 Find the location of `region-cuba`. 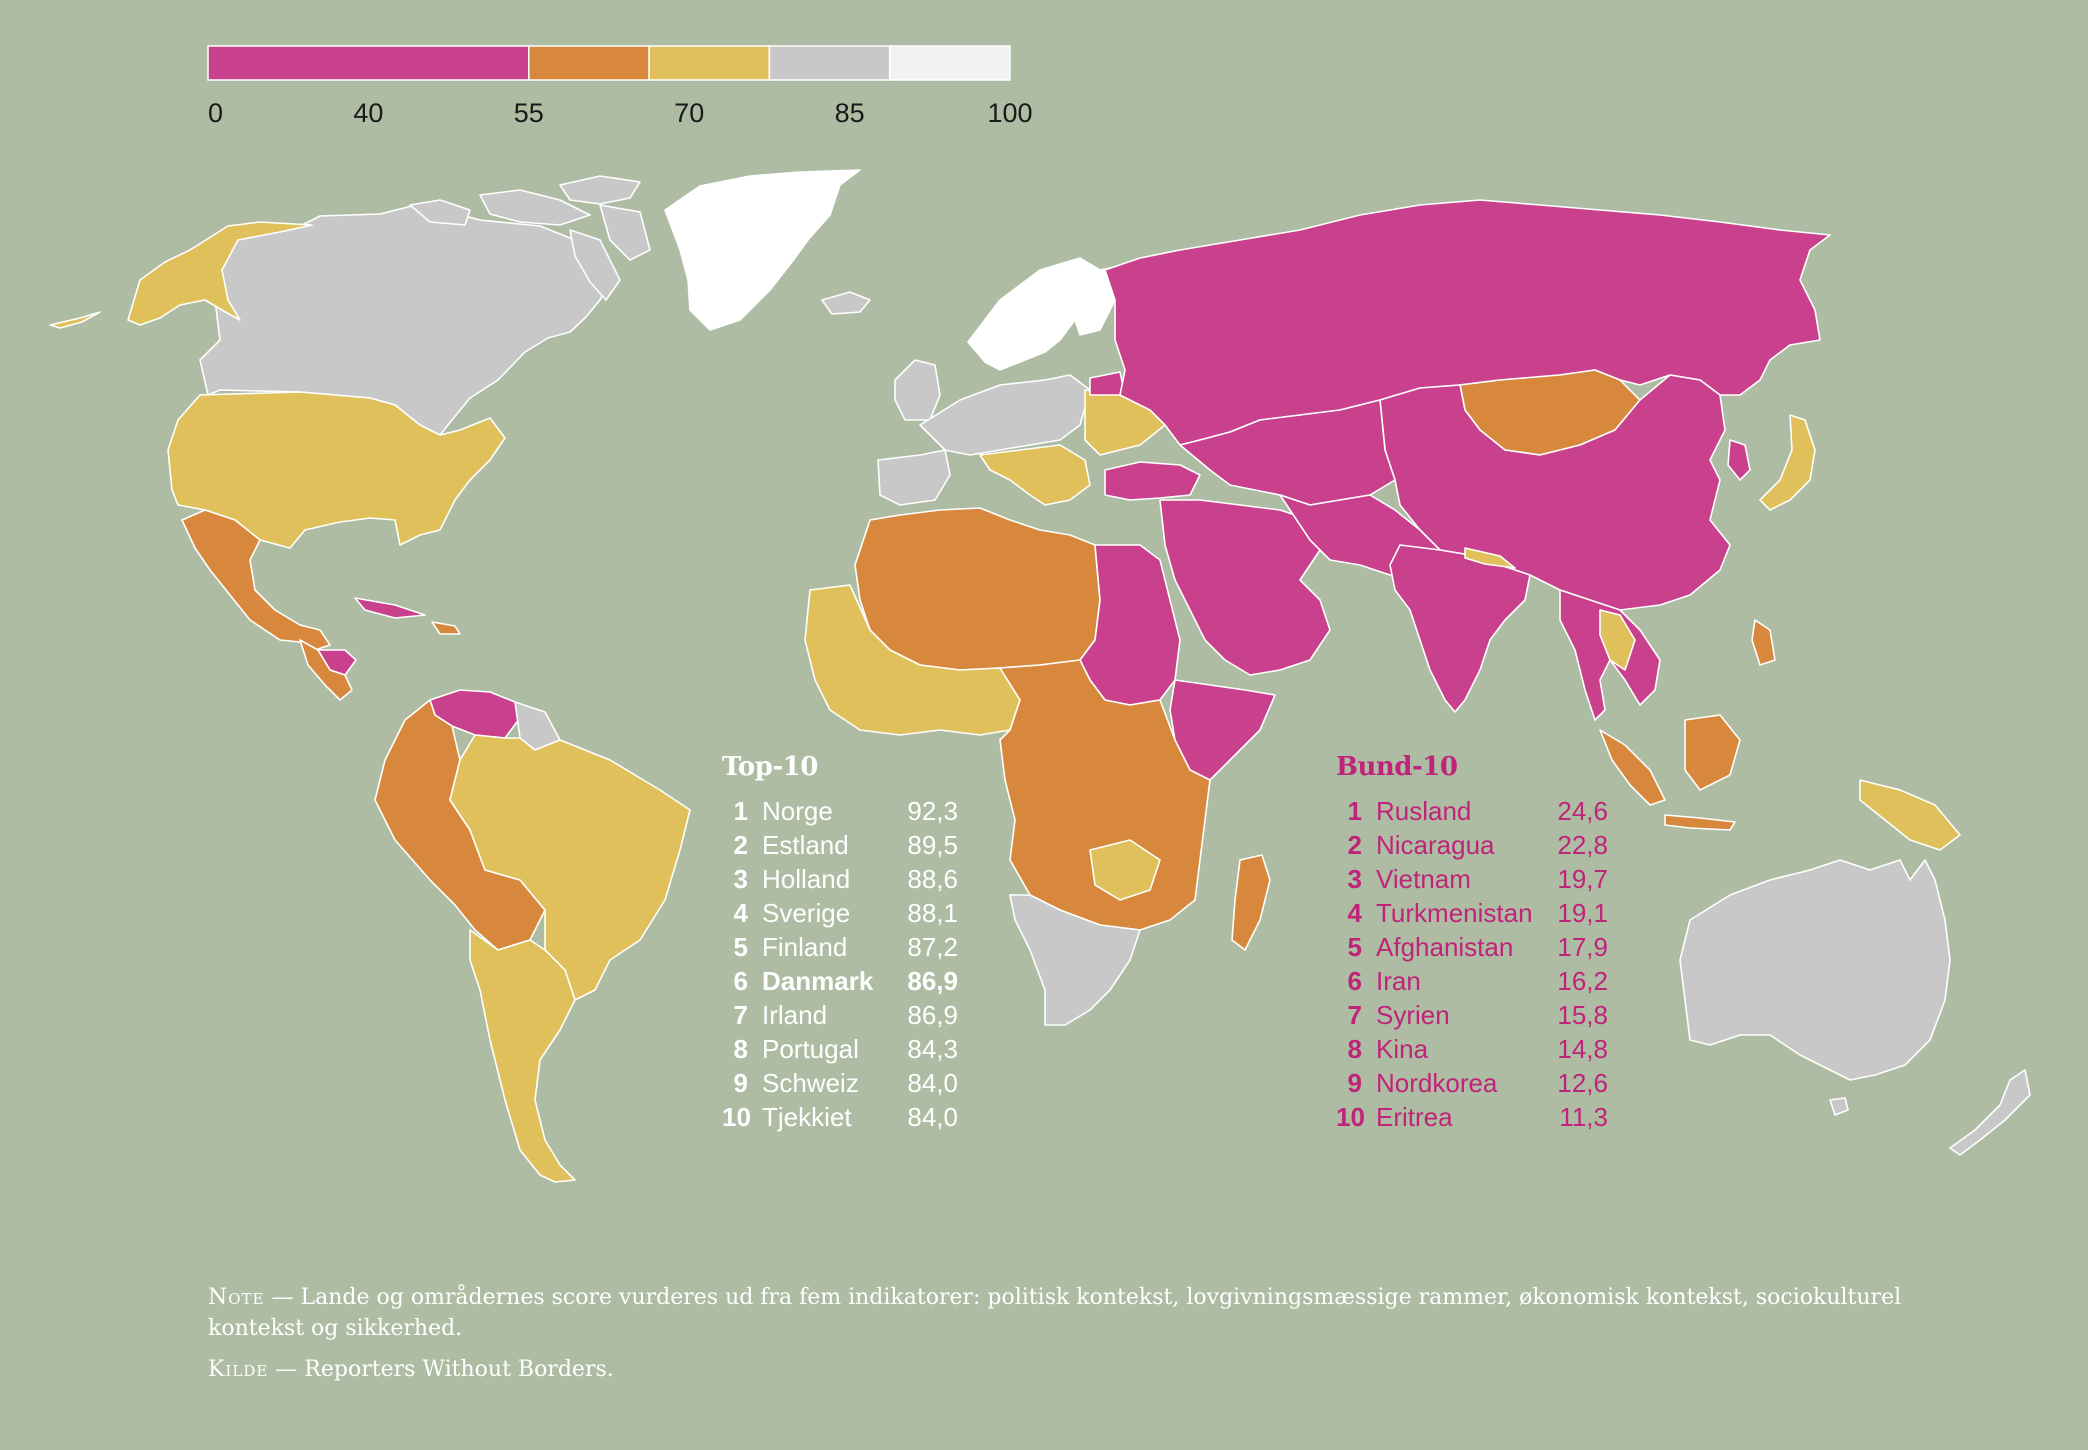

region-cuba is located at coordinates (390, 608).